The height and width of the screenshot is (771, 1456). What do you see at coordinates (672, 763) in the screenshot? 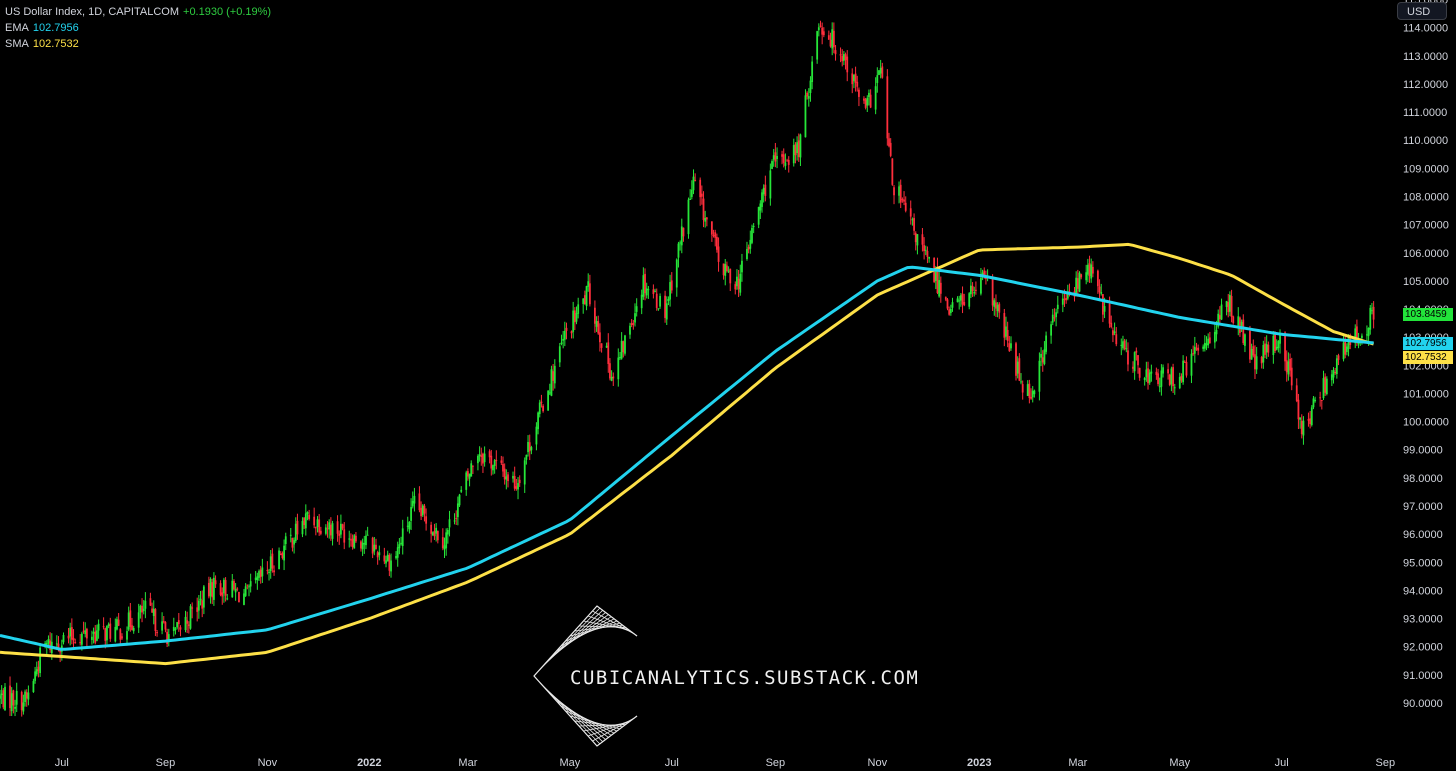
I see `time-tick-label: Jul` at bounding box center [672, 763].